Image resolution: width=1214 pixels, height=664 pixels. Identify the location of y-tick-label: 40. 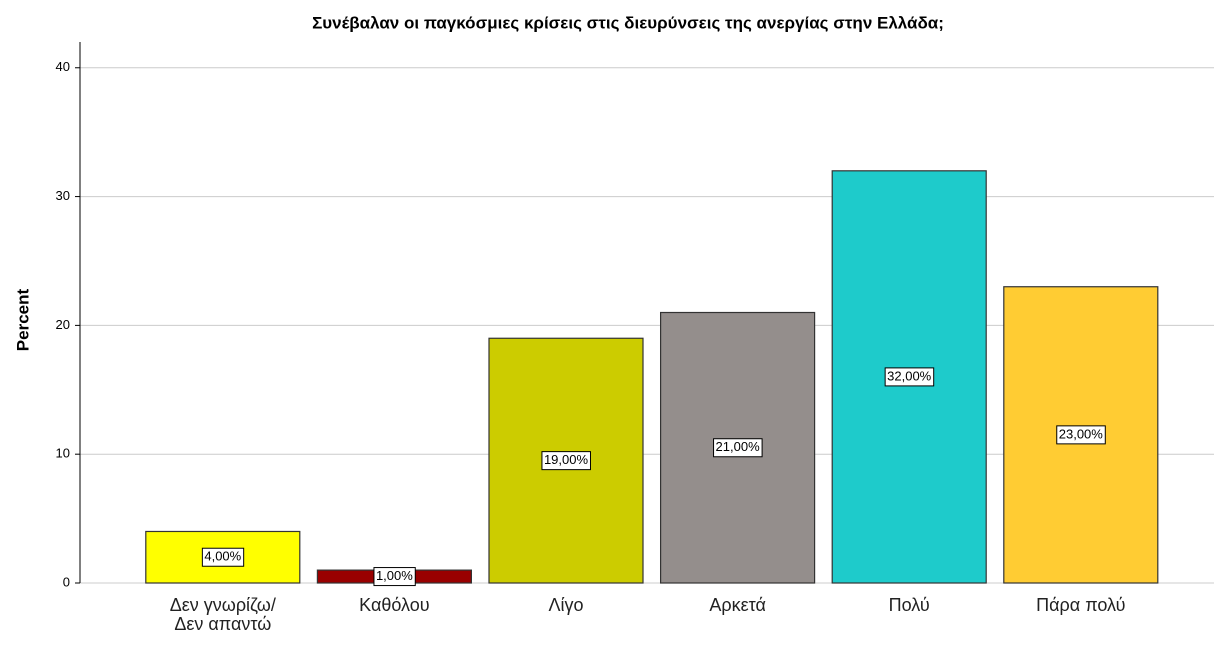
(63, 66).